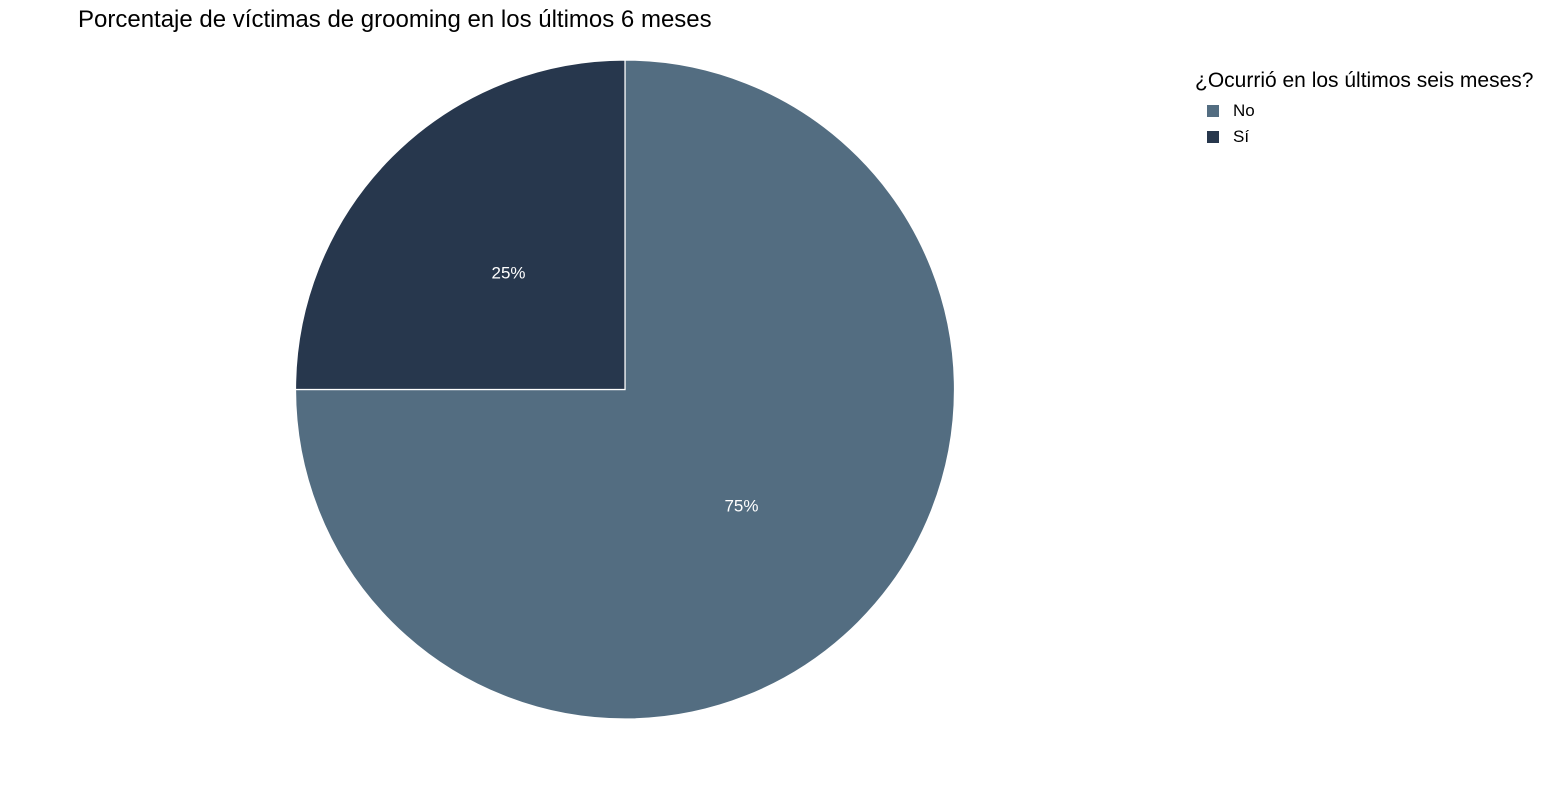 The image size is (1567, 800). I want to click on legend-item-no: No, so click(1364, 114).